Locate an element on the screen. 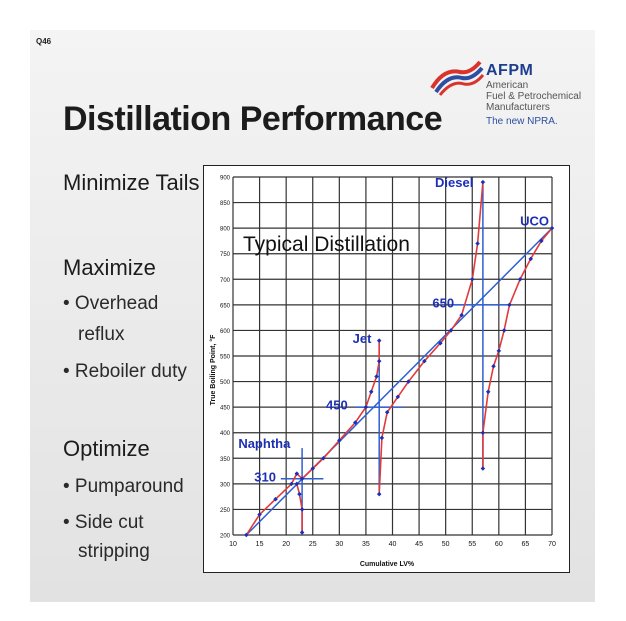  cut-label: UCO is located at coordinates (534, 221).